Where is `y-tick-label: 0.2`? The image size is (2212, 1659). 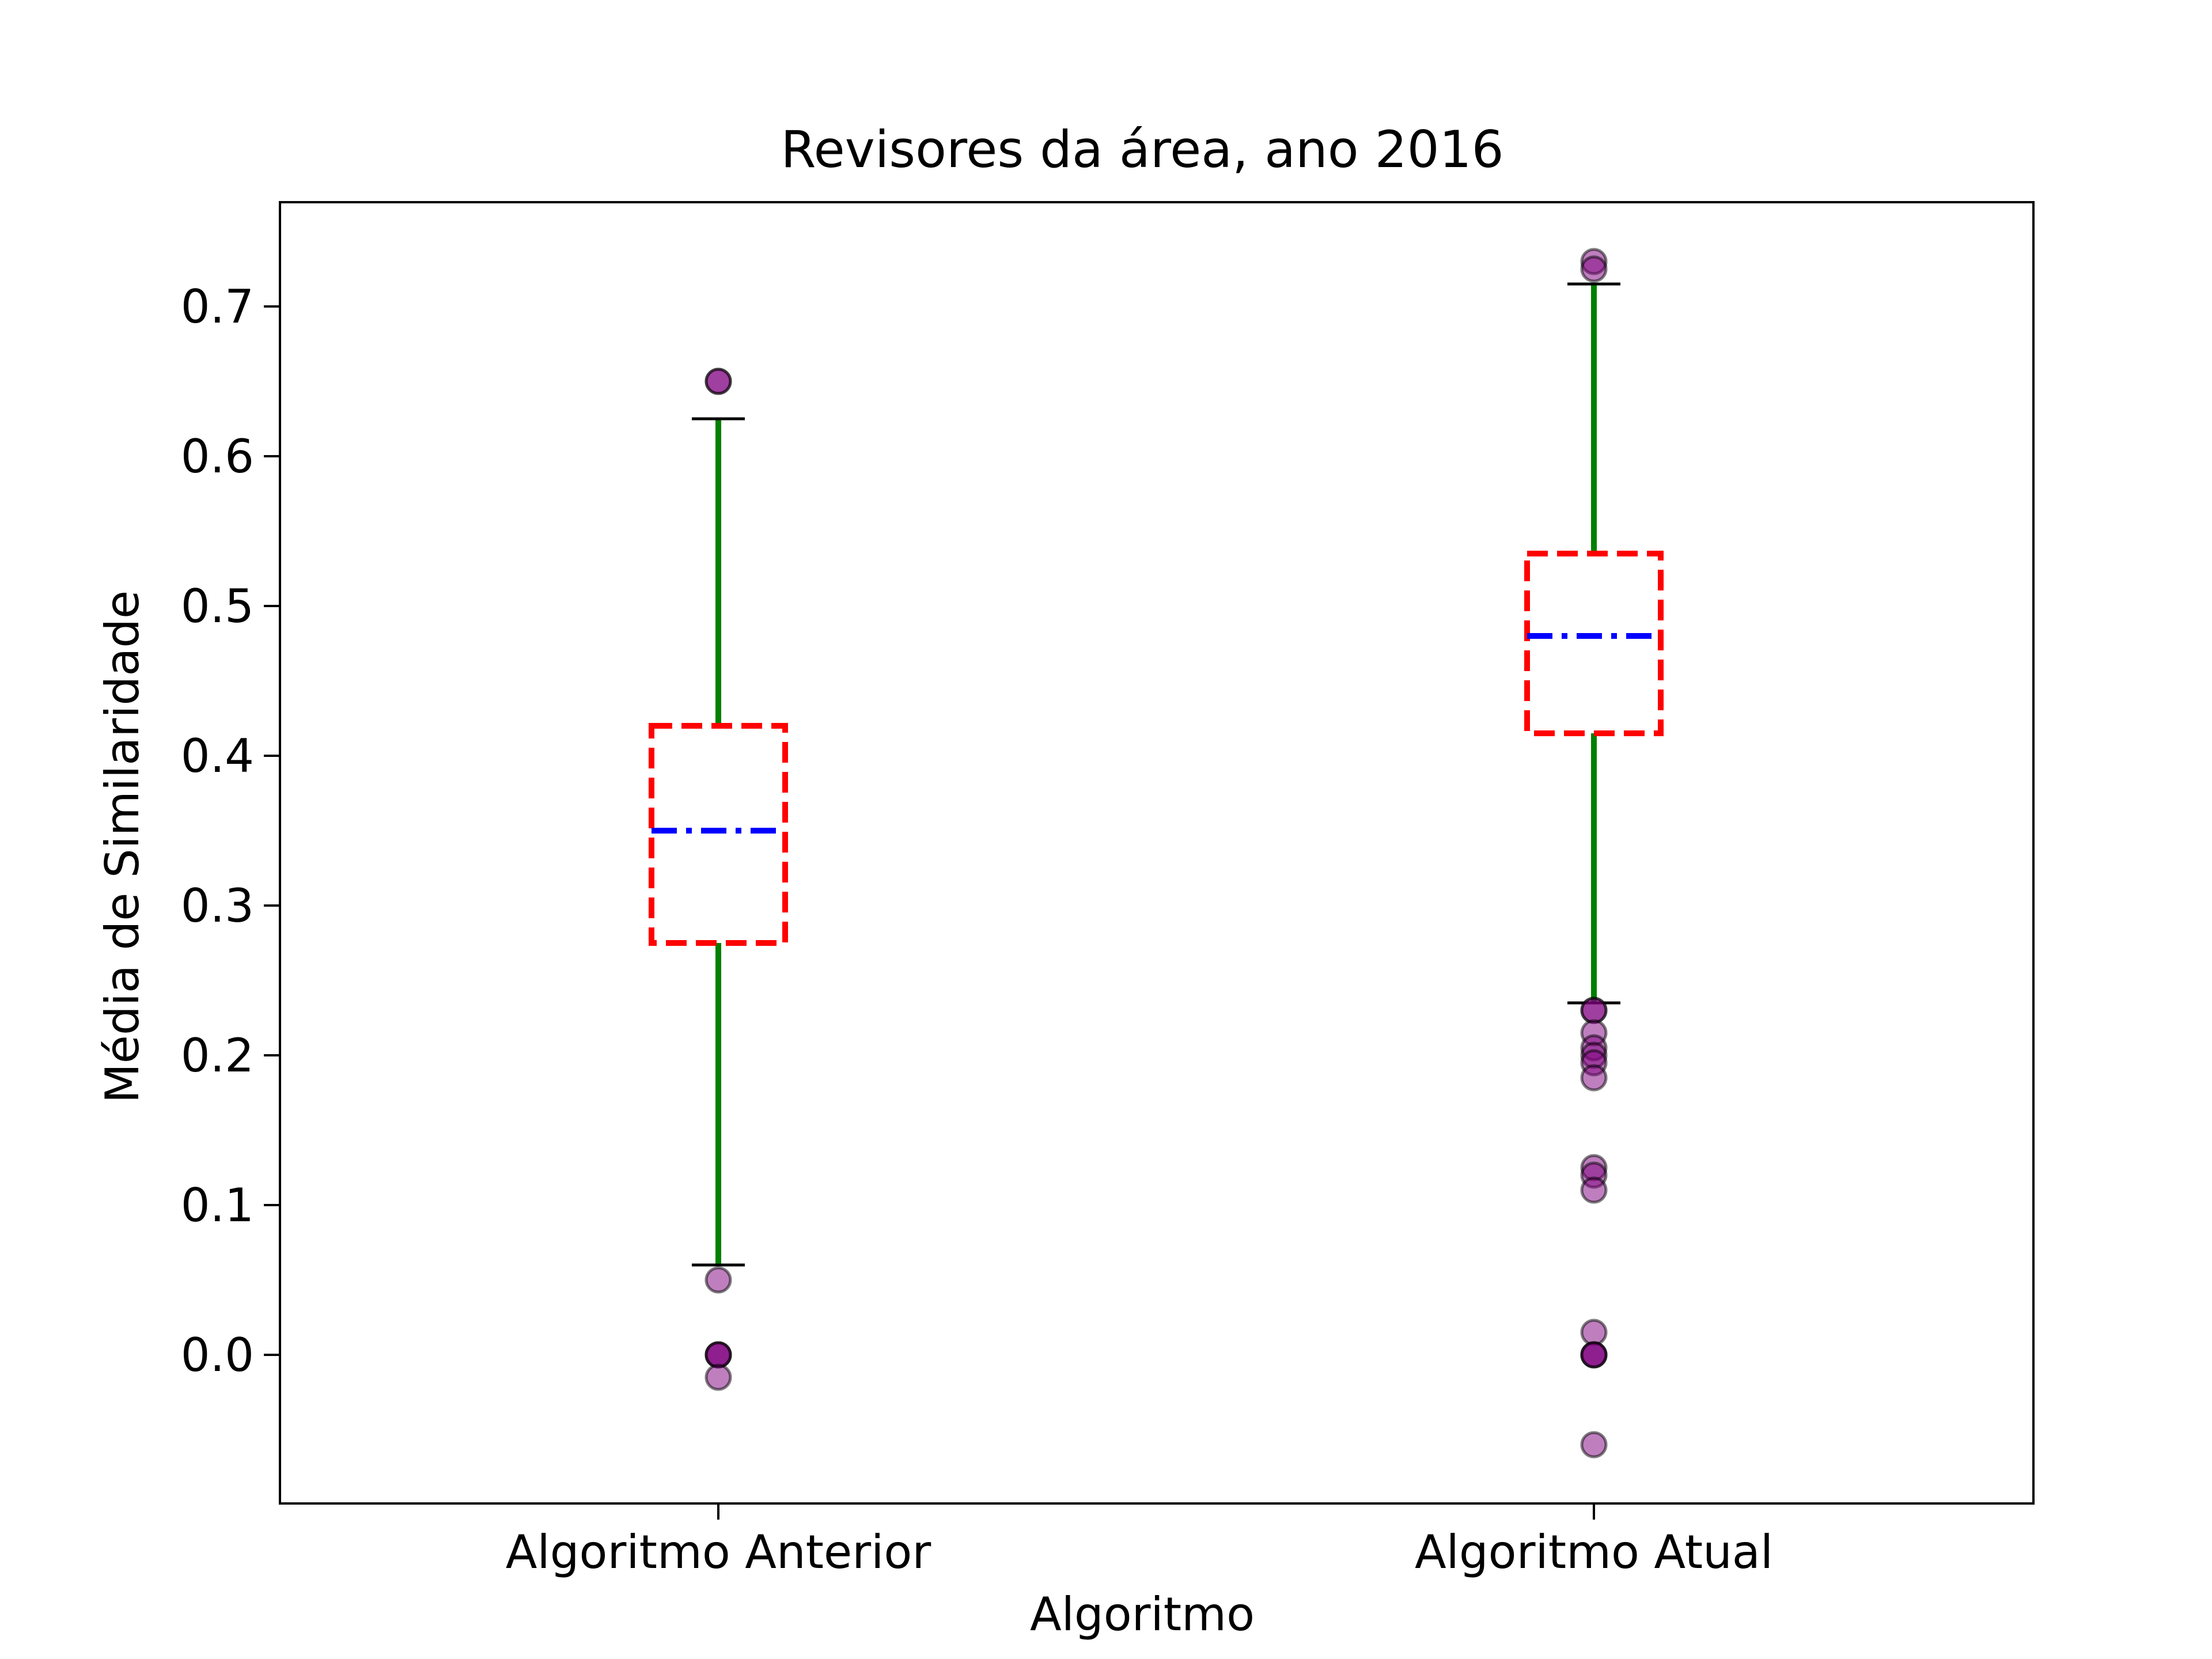 y-tick-label: 0.2 is located at coordinates (217, 1055).